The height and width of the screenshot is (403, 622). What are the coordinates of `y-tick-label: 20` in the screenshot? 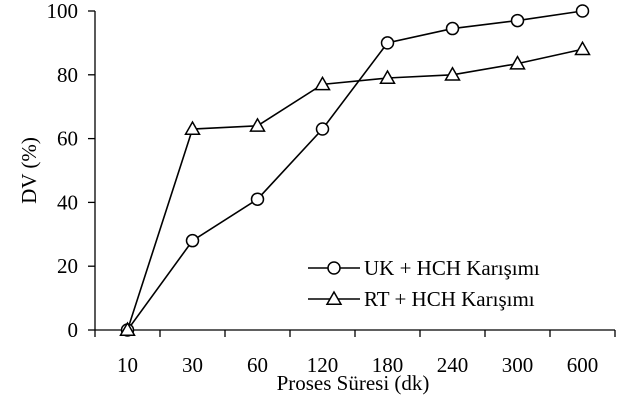 It's located at (67, 266).